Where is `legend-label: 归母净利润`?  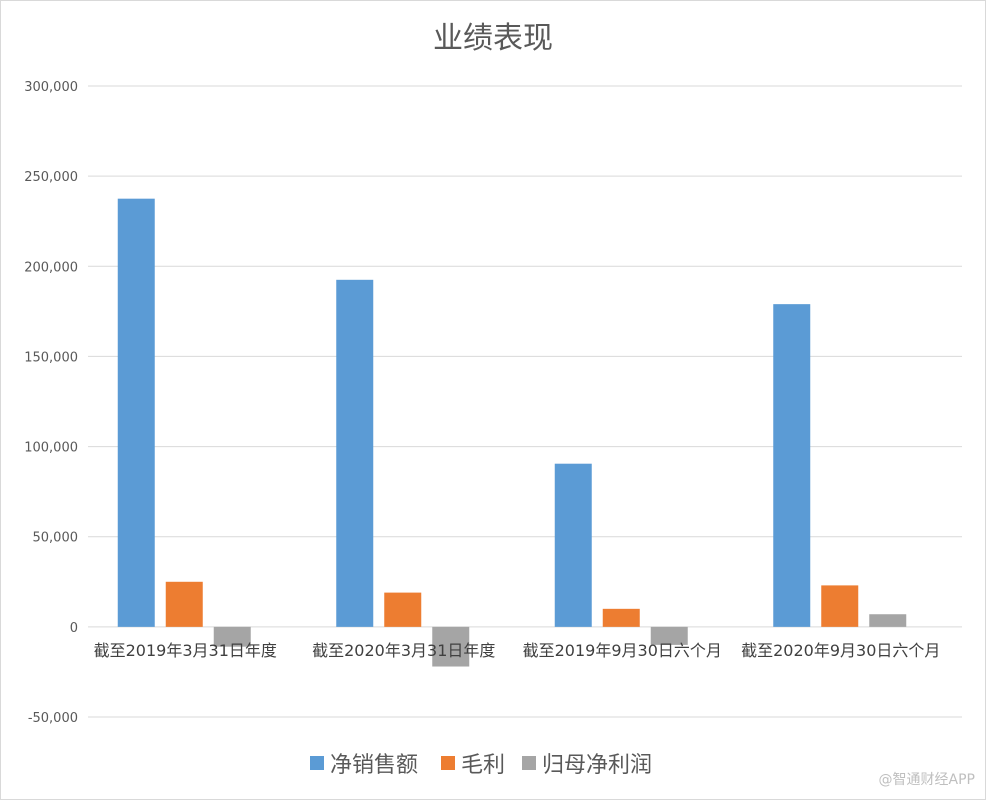
legend-label: 归母净利润 is located at coordinates (597, 765).